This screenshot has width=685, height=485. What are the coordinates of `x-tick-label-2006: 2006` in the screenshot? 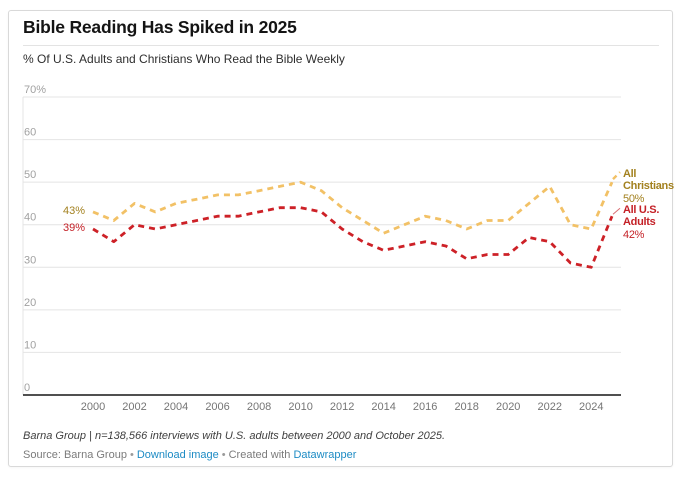 It's located at (217, 407).